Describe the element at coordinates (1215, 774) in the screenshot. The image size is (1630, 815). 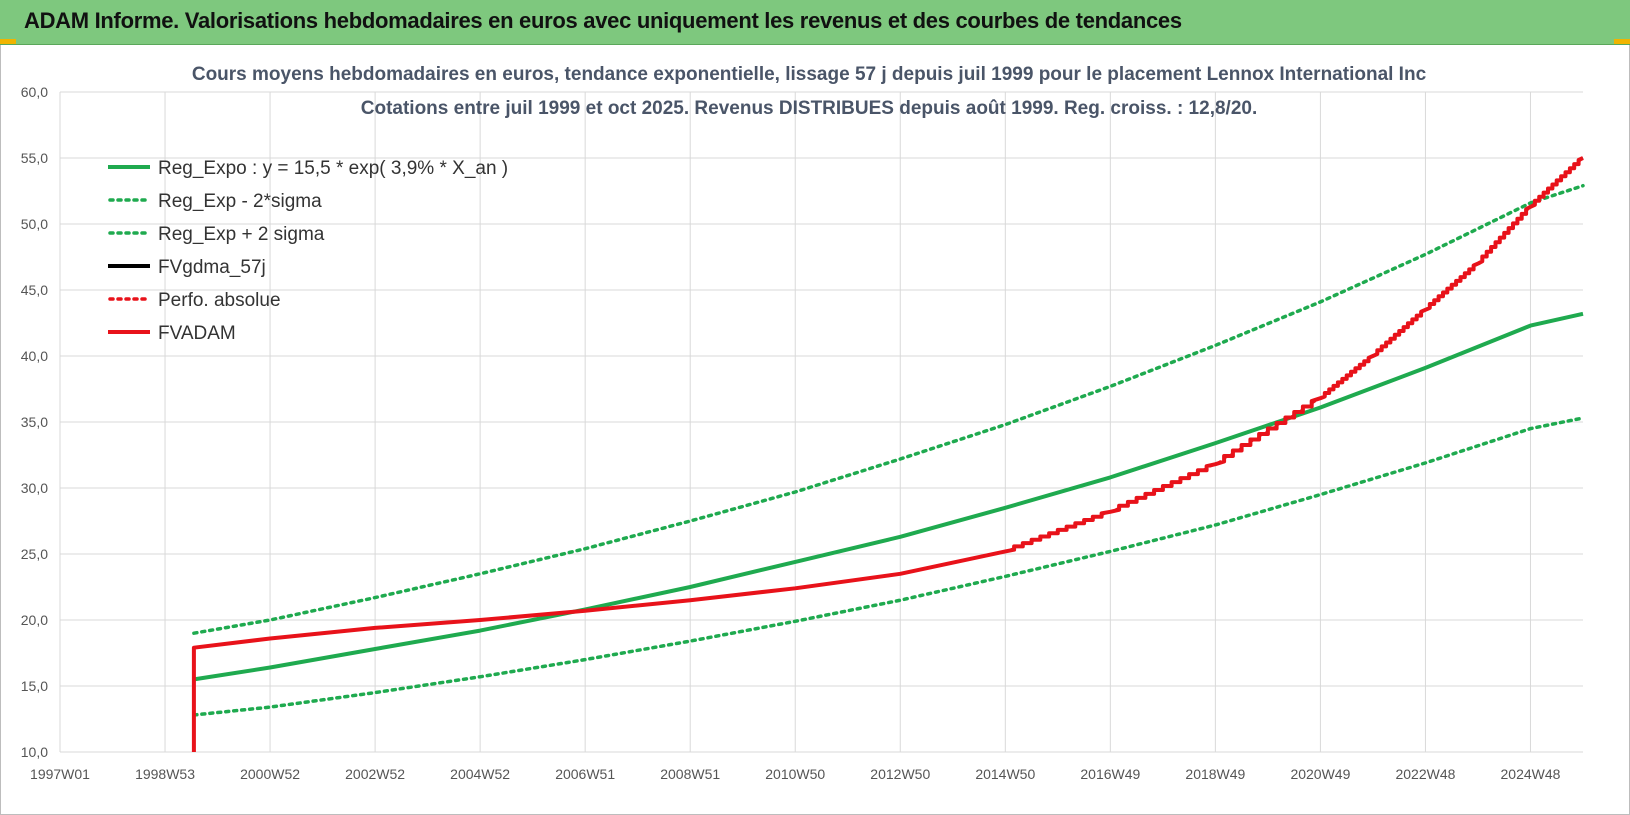
I see `x-tick-label: 2018W49` at that location.